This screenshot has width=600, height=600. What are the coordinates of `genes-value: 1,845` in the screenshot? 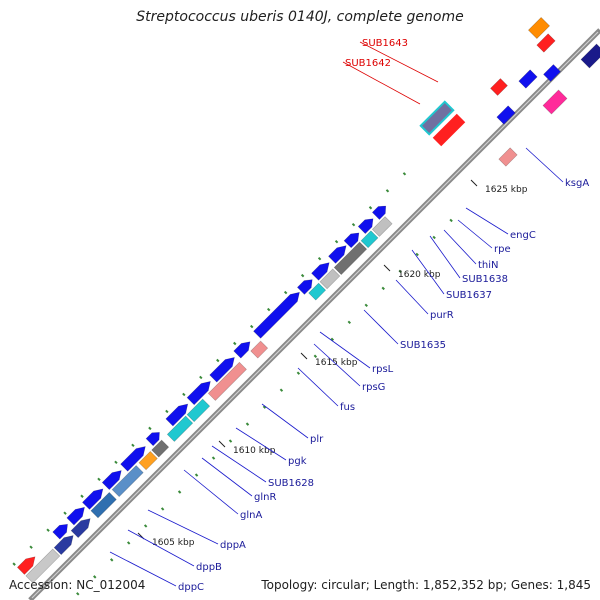 It's located at (573, 585).